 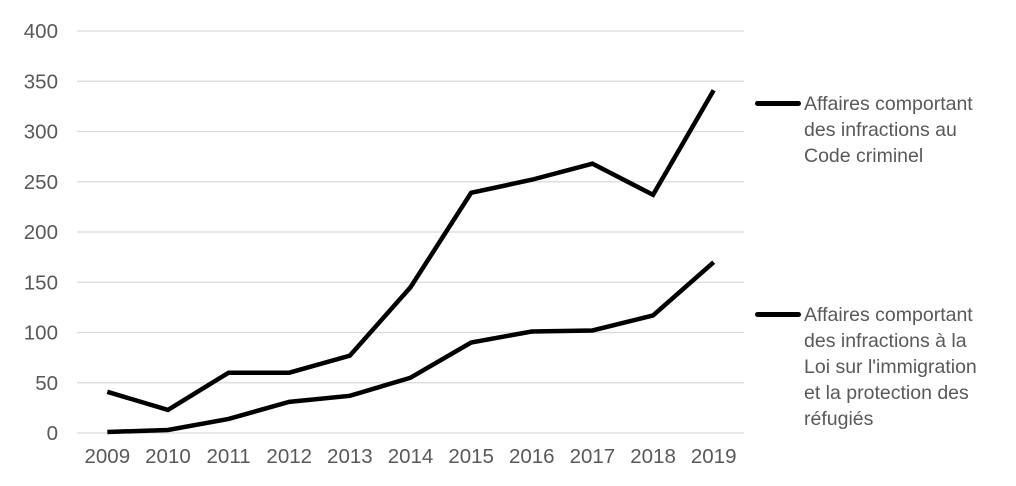 I want to click on x-axis-tick-label: 2009, so click(x=108, y=456).